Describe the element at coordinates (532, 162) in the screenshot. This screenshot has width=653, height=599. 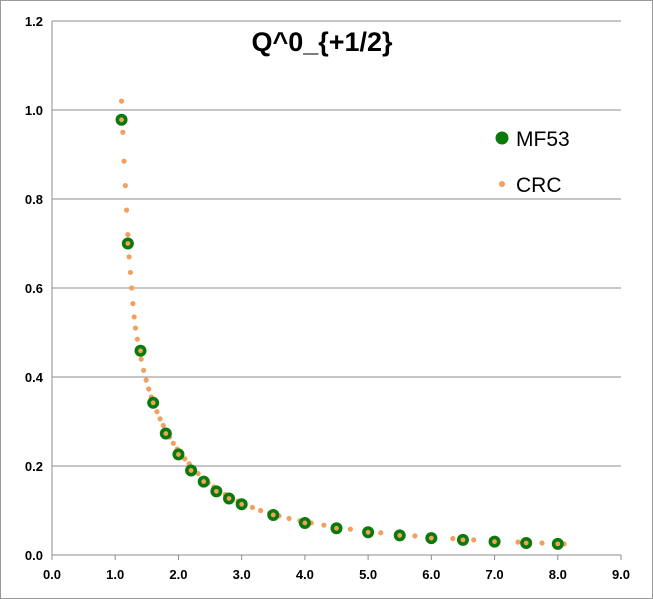
I see `legend: MF53 CRC` at that location.